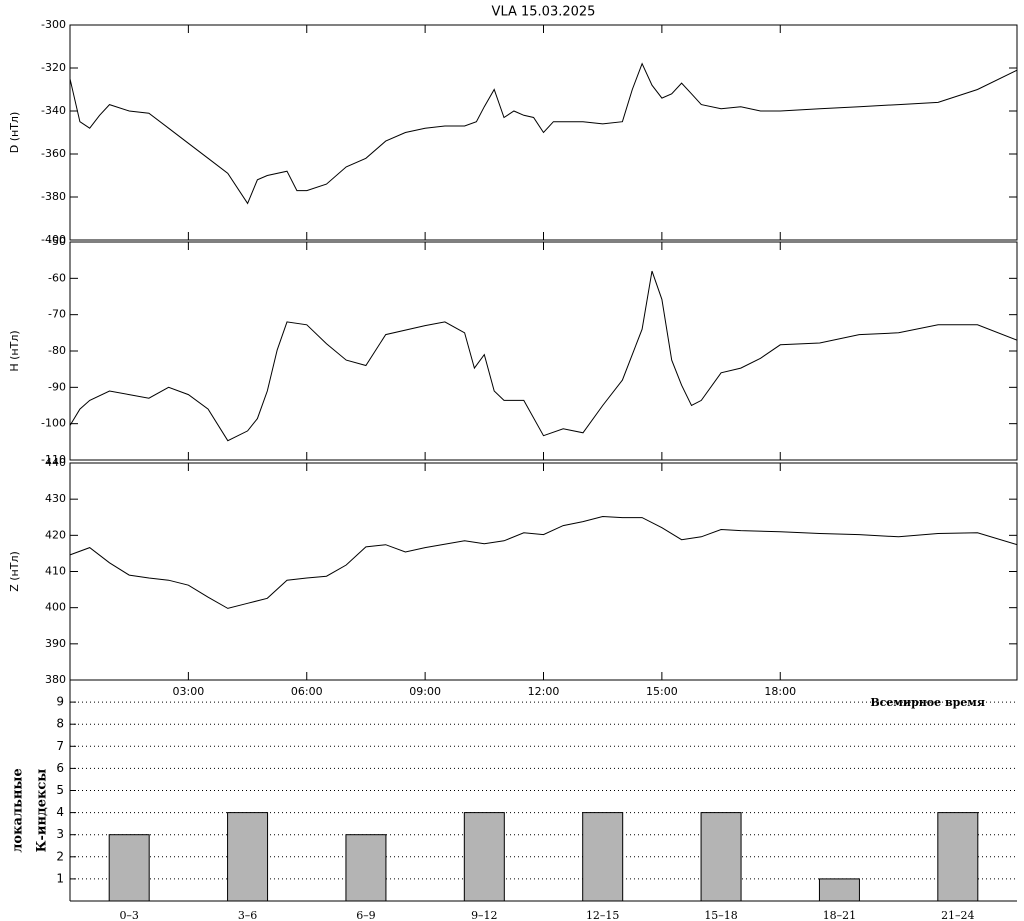 This screenshot has width=1024, height=921. Describe the element at coordinates (55, 534) in the screenshot. I see `y-tick-label: 420` at that location.